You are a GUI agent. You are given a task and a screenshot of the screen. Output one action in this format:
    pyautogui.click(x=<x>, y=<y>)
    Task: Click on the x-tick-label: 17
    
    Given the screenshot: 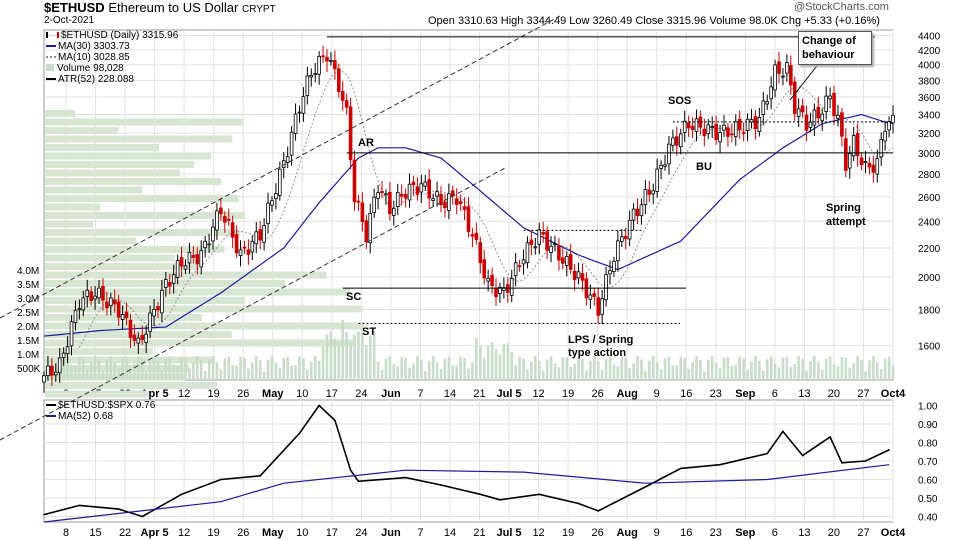 What is the action you would take?
    pyautogui.click(x=332, y=533)
    